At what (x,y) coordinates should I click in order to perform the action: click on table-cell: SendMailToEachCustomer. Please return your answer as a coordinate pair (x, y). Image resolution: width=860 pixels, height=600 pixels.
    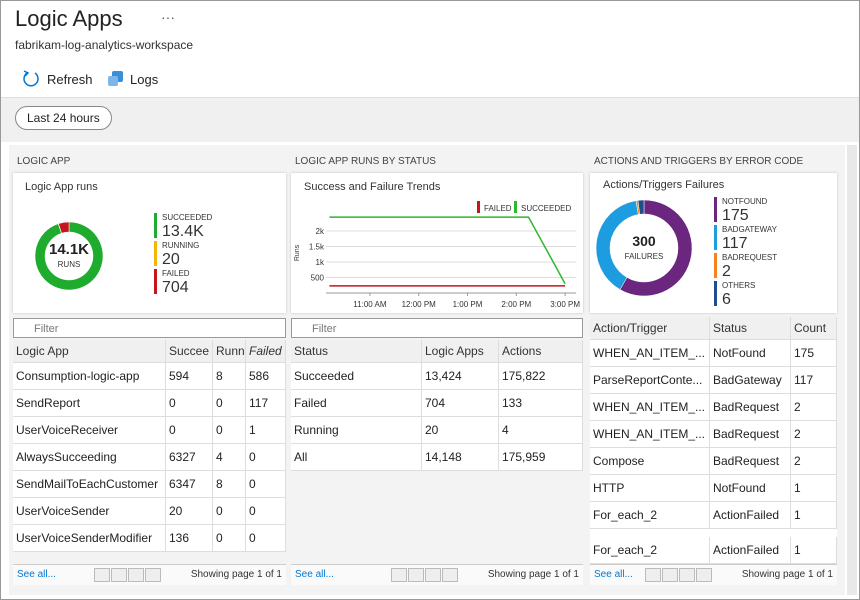
    Looking at the image, I should click on (89, 484).